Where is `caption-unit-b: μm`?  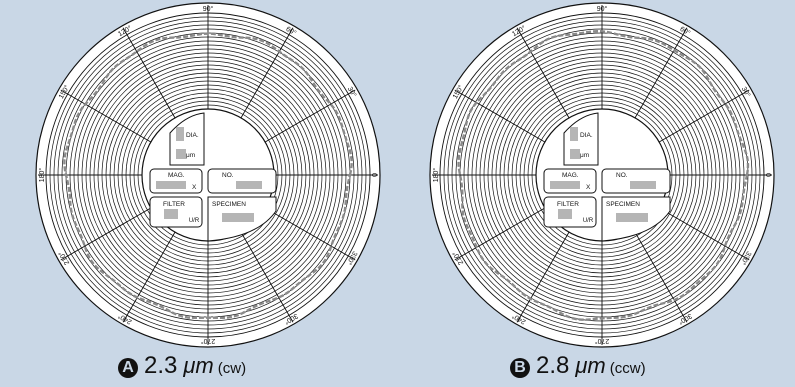 caption-unit-b: μm is located at coordinates (590, 365).